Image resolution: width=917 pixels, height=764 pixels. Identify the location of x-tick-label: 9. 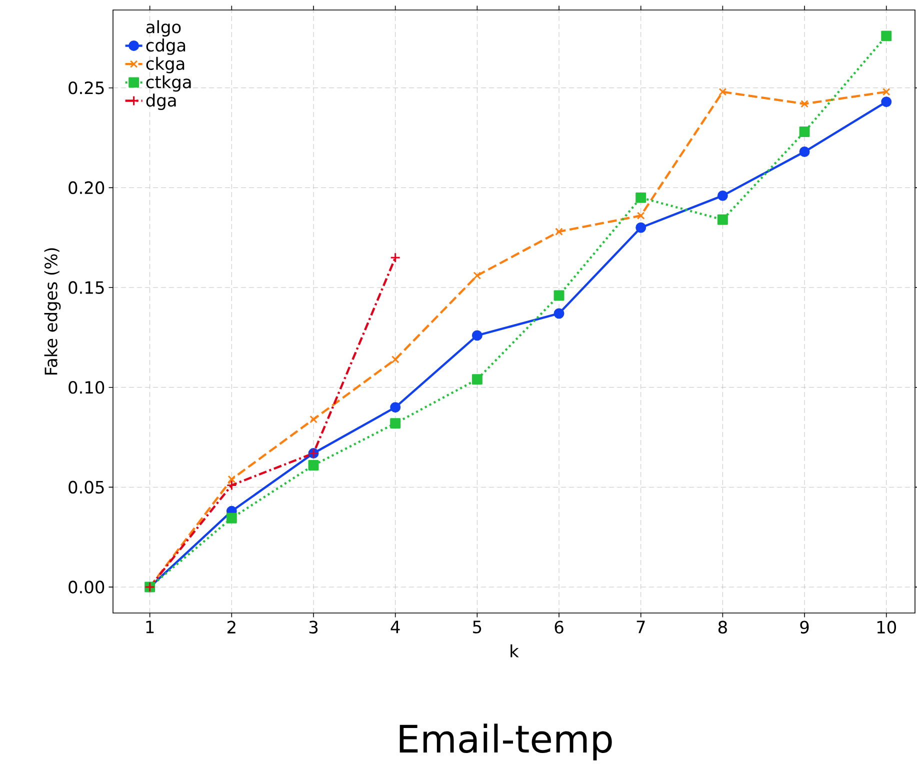
(804, 627).